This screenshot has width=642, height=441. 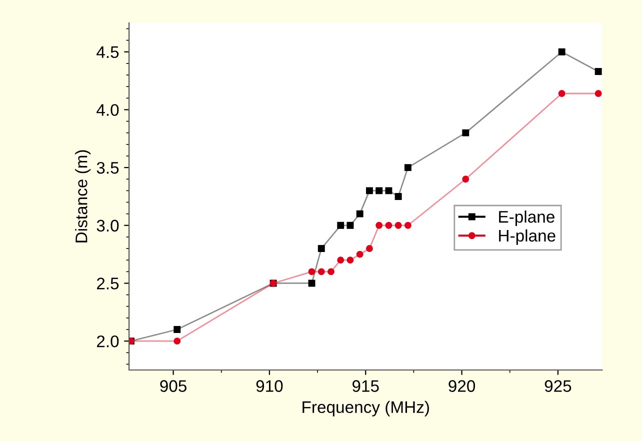 What do you see at coordinates (527, 237) in the screenshot?
I see `legend-label: H-plane` at bounding box center [527, 237].